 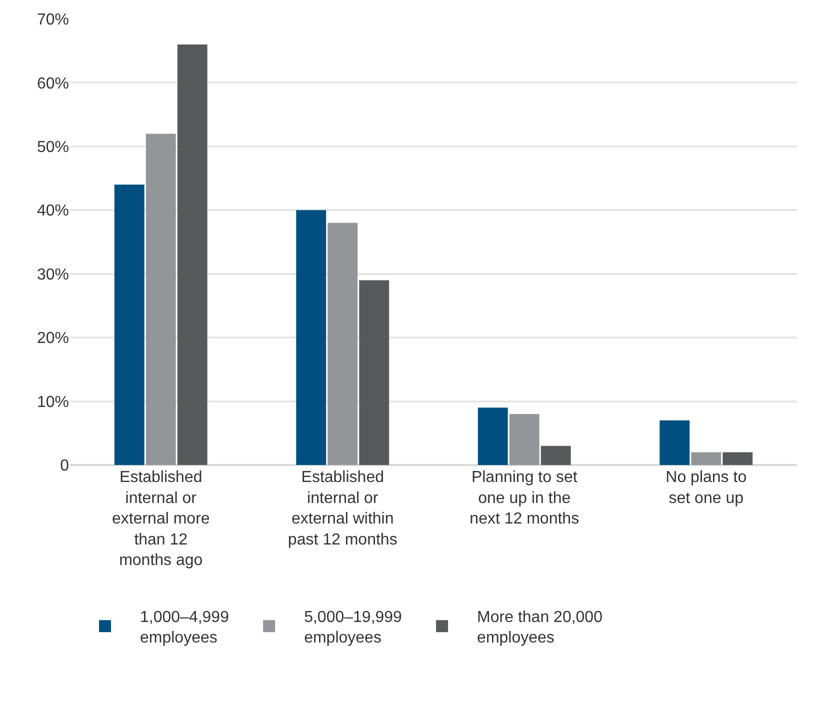 What do you see at coordinates (52, 211) in the screenshot?
I see `y-tick-label: 40%` at bounding box center [52, 211].